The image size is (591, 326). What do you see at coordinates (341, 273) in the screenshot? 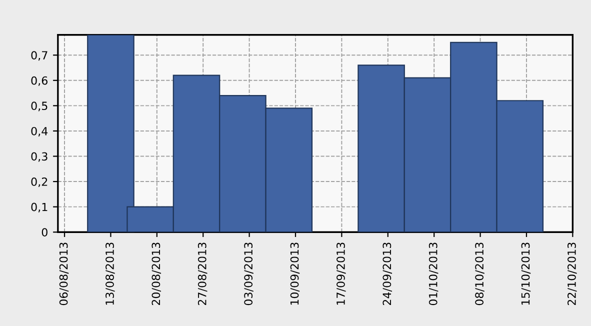
I see `x-tick-label: 17/09/2013` at bounding box center [341, 273].